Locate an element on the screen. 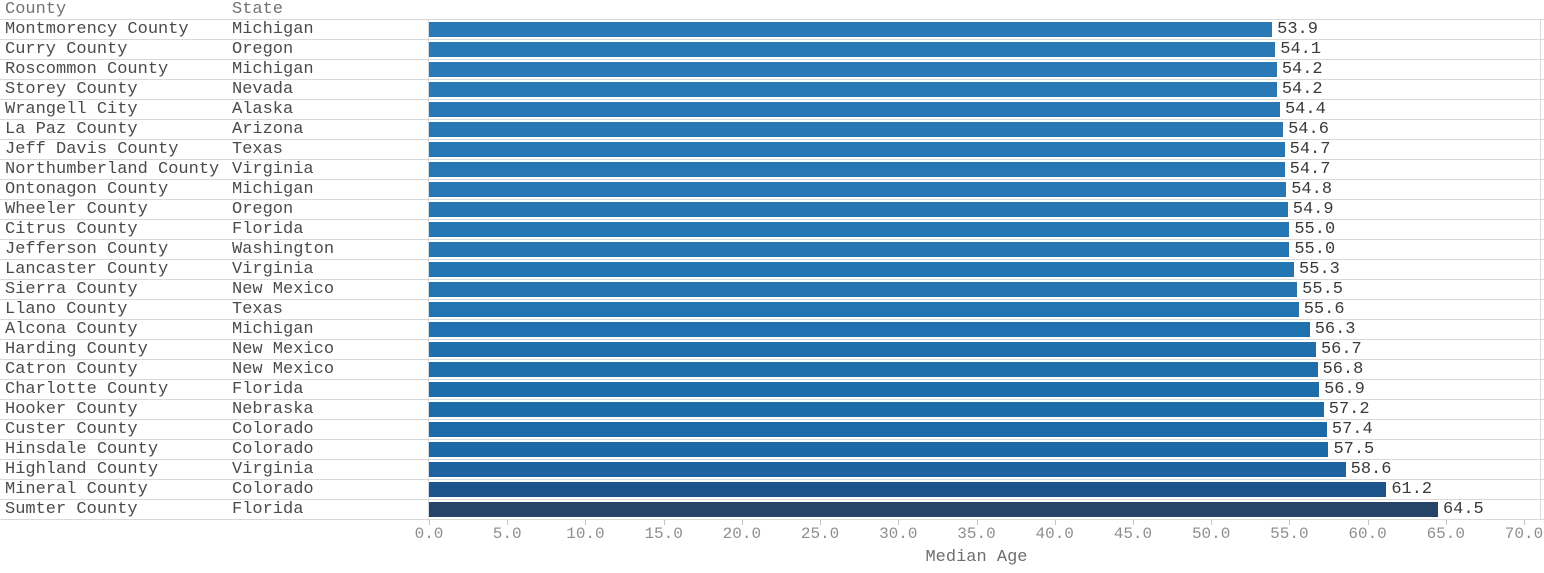 The image size is (1544, 573). column-header-state: State is located at coordinates (258, 9).